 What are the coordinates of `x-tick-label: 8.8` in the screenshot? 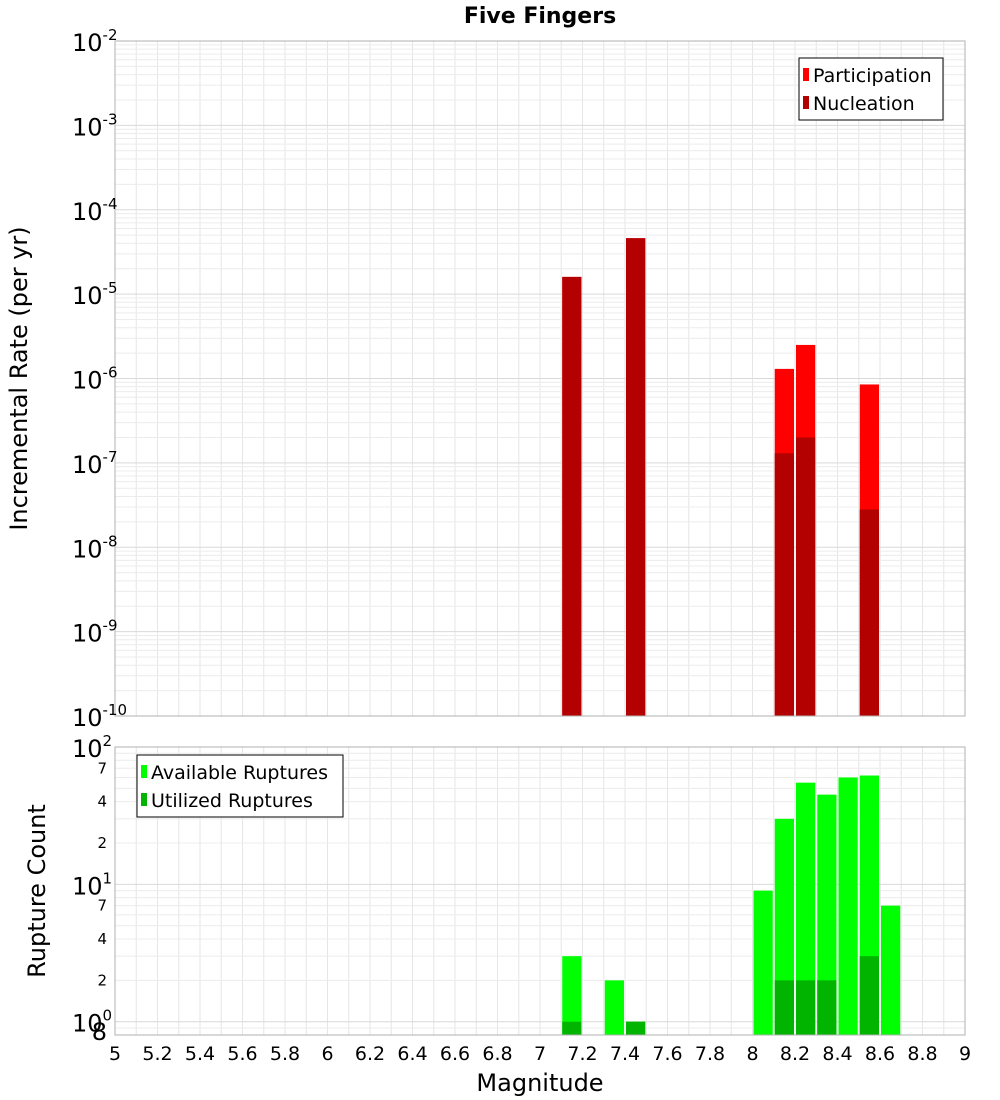 It's located at (922, 1054).